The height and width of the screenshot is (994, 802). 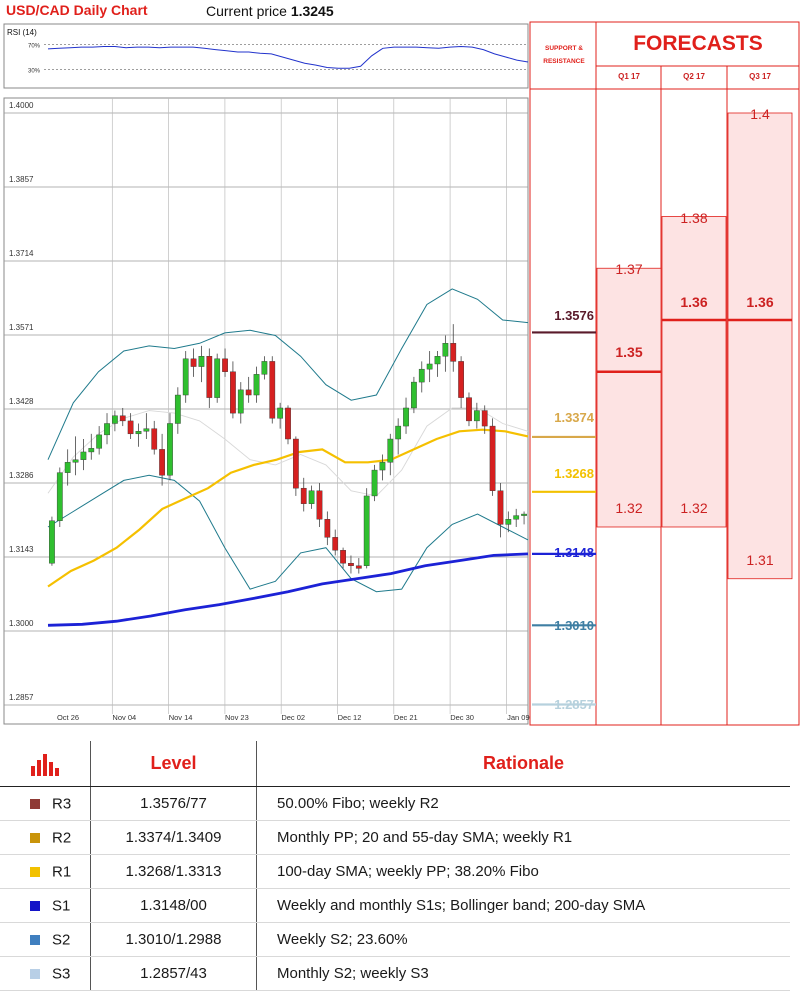 I want to click on x-tick-label: Dec 02, so click(x=293, y=717).